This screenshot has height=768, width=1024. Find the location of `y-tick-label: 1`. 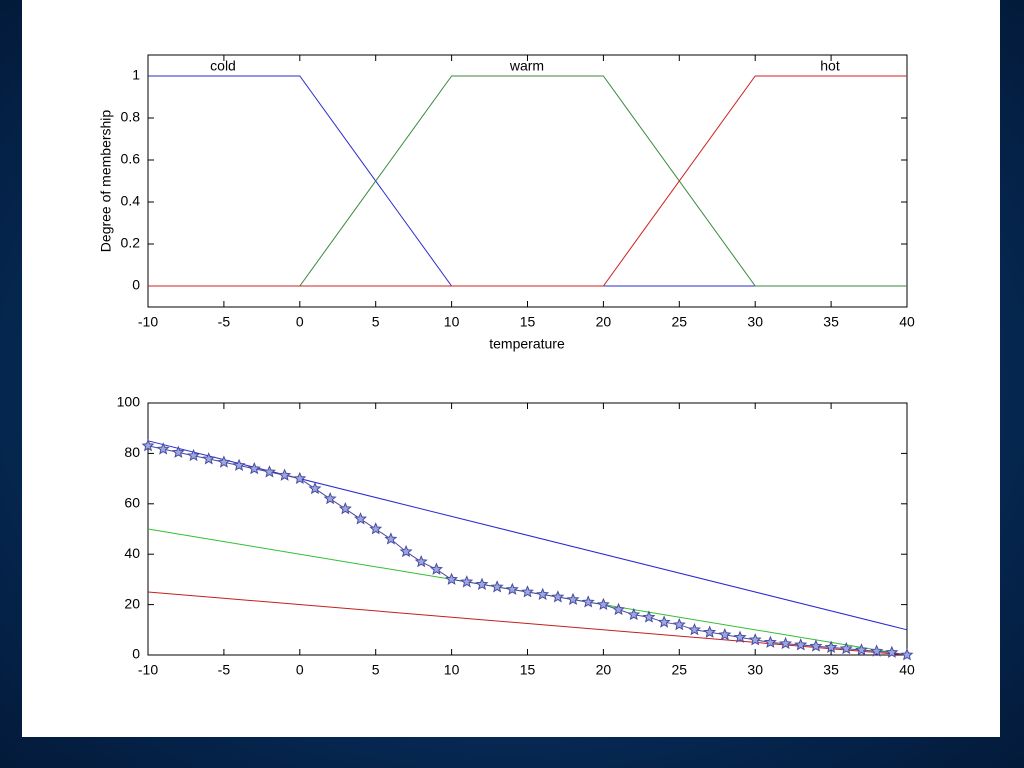

y-tick-label: 1 is located at coordinates (136, 75).